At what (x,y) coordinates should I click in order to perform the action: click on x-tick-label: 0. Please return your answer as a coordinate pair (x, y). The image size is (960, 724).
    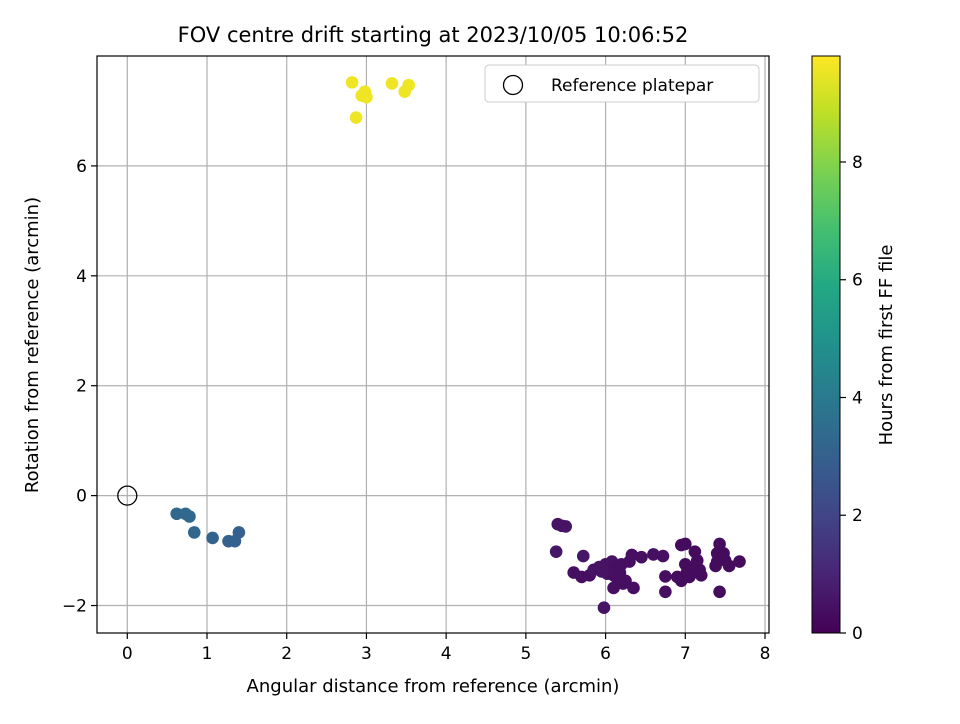
    Looking at the image, I should click on (127, 654).